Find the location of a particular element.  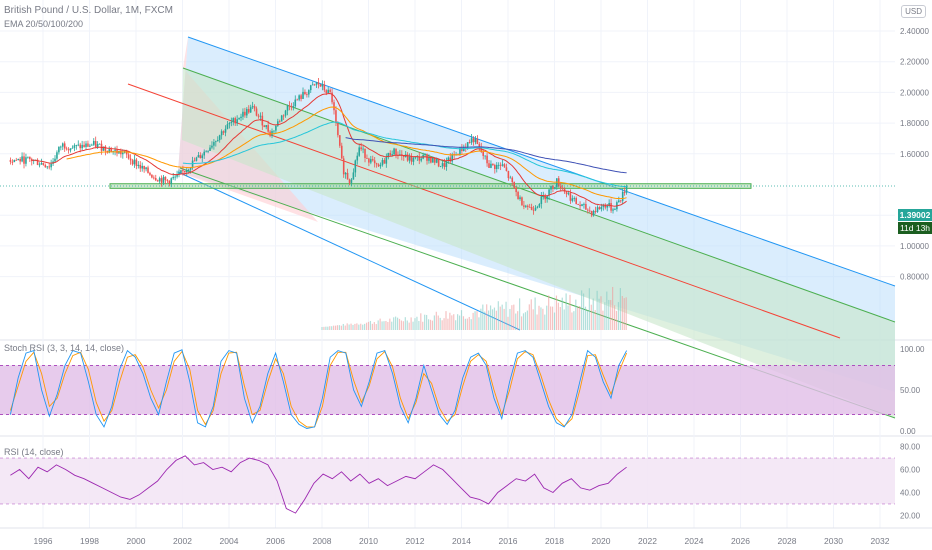

stoch-d-line is located at coordinates (318, 389).